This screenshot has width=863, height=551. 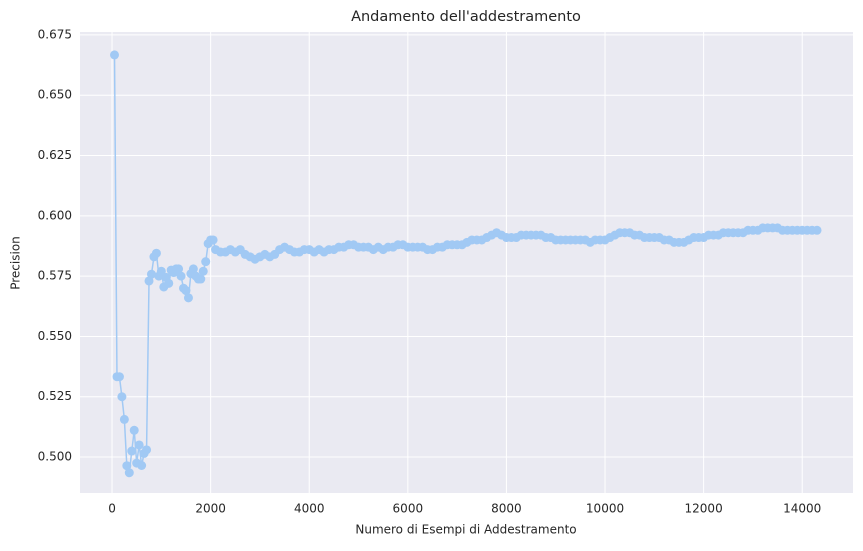 I want to click on x-tick-label: 0, so click(x=112, y=509).